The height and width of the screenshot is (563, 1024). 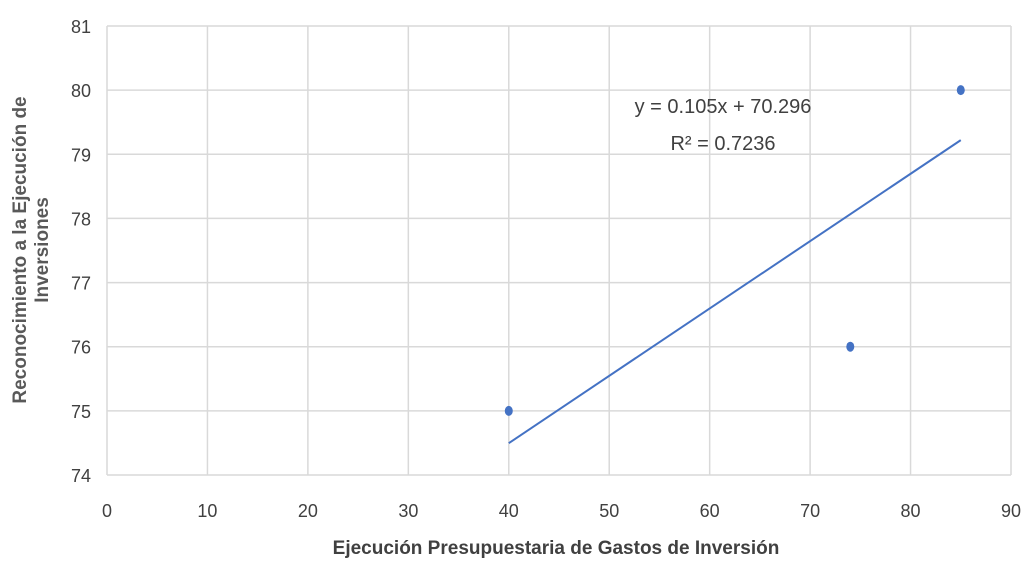 I want to click on x-tick-label: 90, so click(x=1011, y=511).